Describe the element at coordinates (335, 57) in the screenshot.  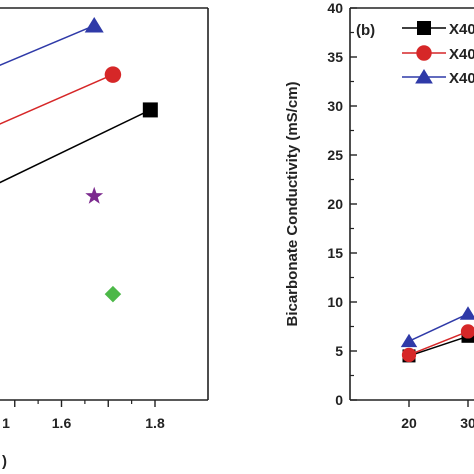
I see `right-y-tick-label: 35` at that location.